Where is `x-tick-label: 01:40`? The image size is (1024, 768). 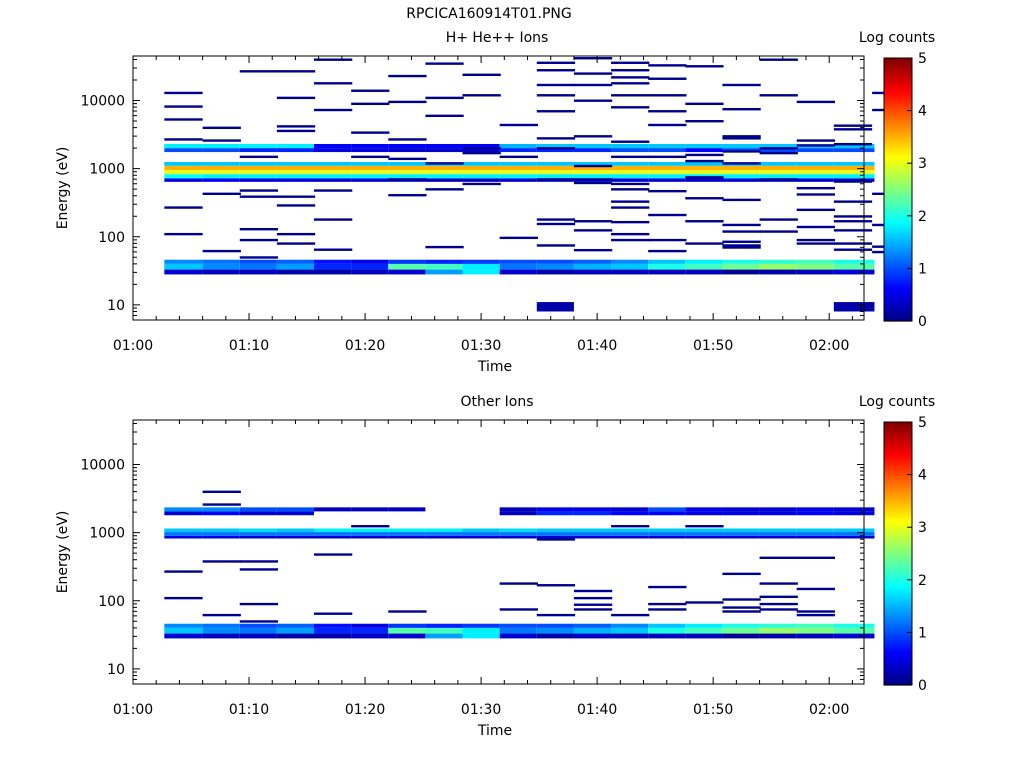
x-tick-label: 01:40 is located at coordinates (597, 346).